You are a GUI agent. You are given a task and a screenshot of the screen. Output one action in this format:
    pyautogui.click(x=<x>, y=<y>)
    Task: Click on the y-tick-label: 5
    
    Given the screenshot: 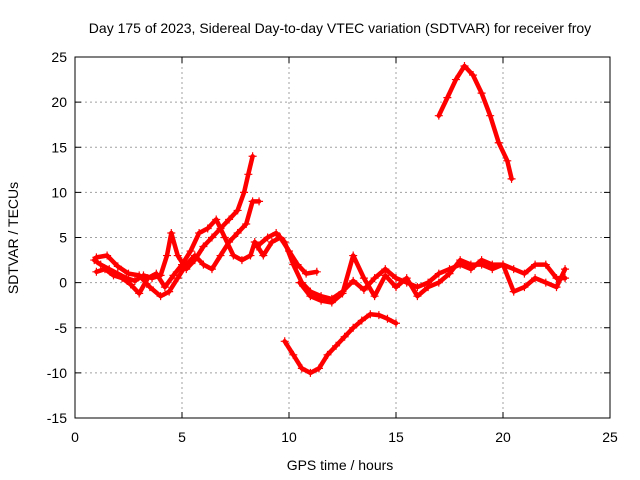 What is the action you would take?
    pyautogui.click(x=63, y=238)
    